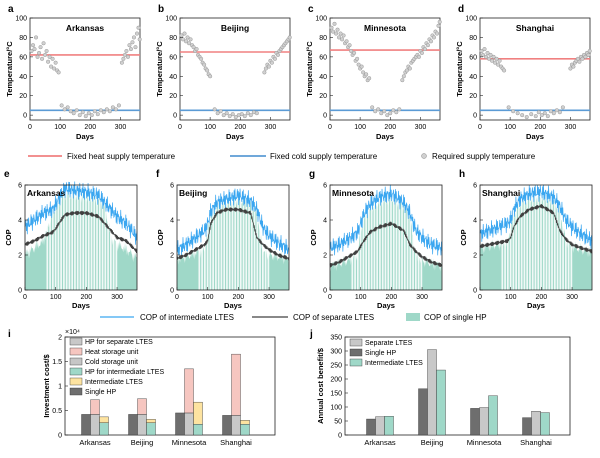  I want to click on cop-panel-h: h Shanghai 0 2 4 6 0 100 200 300 Days COP, so click(526, 239).